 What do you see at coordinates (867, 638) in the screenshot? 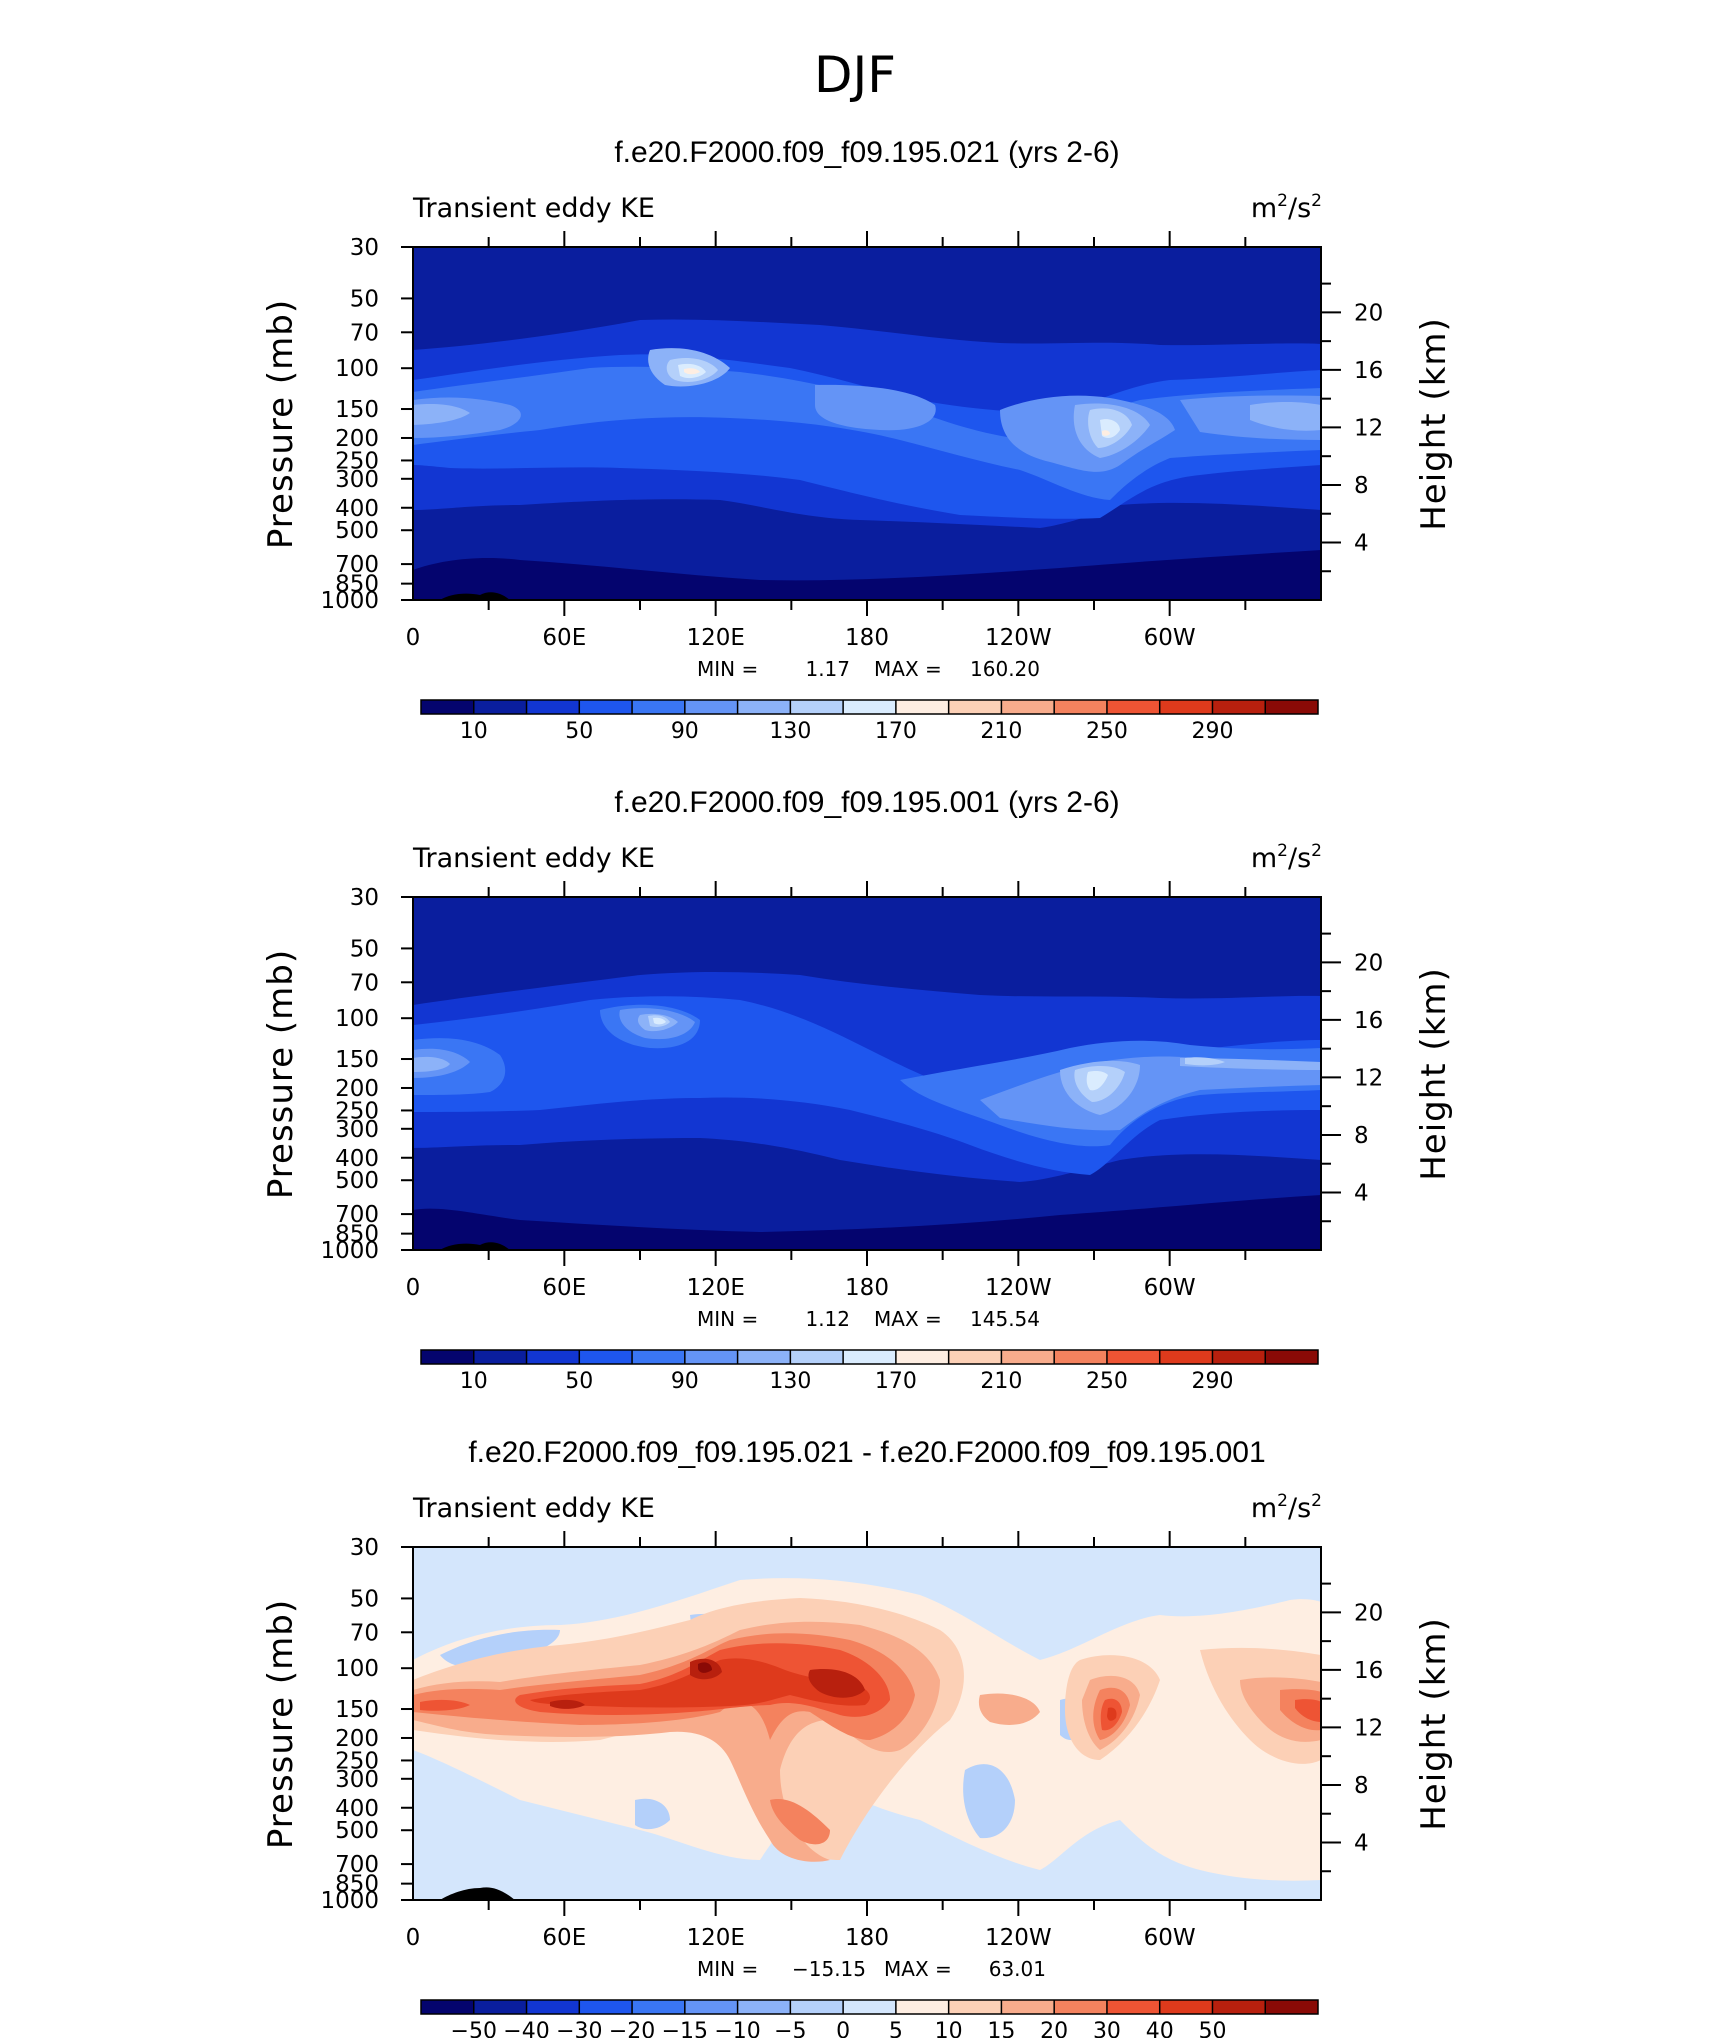
I see `panel-1-axes-xtick-label: 180` at bounding box center [867, 638].